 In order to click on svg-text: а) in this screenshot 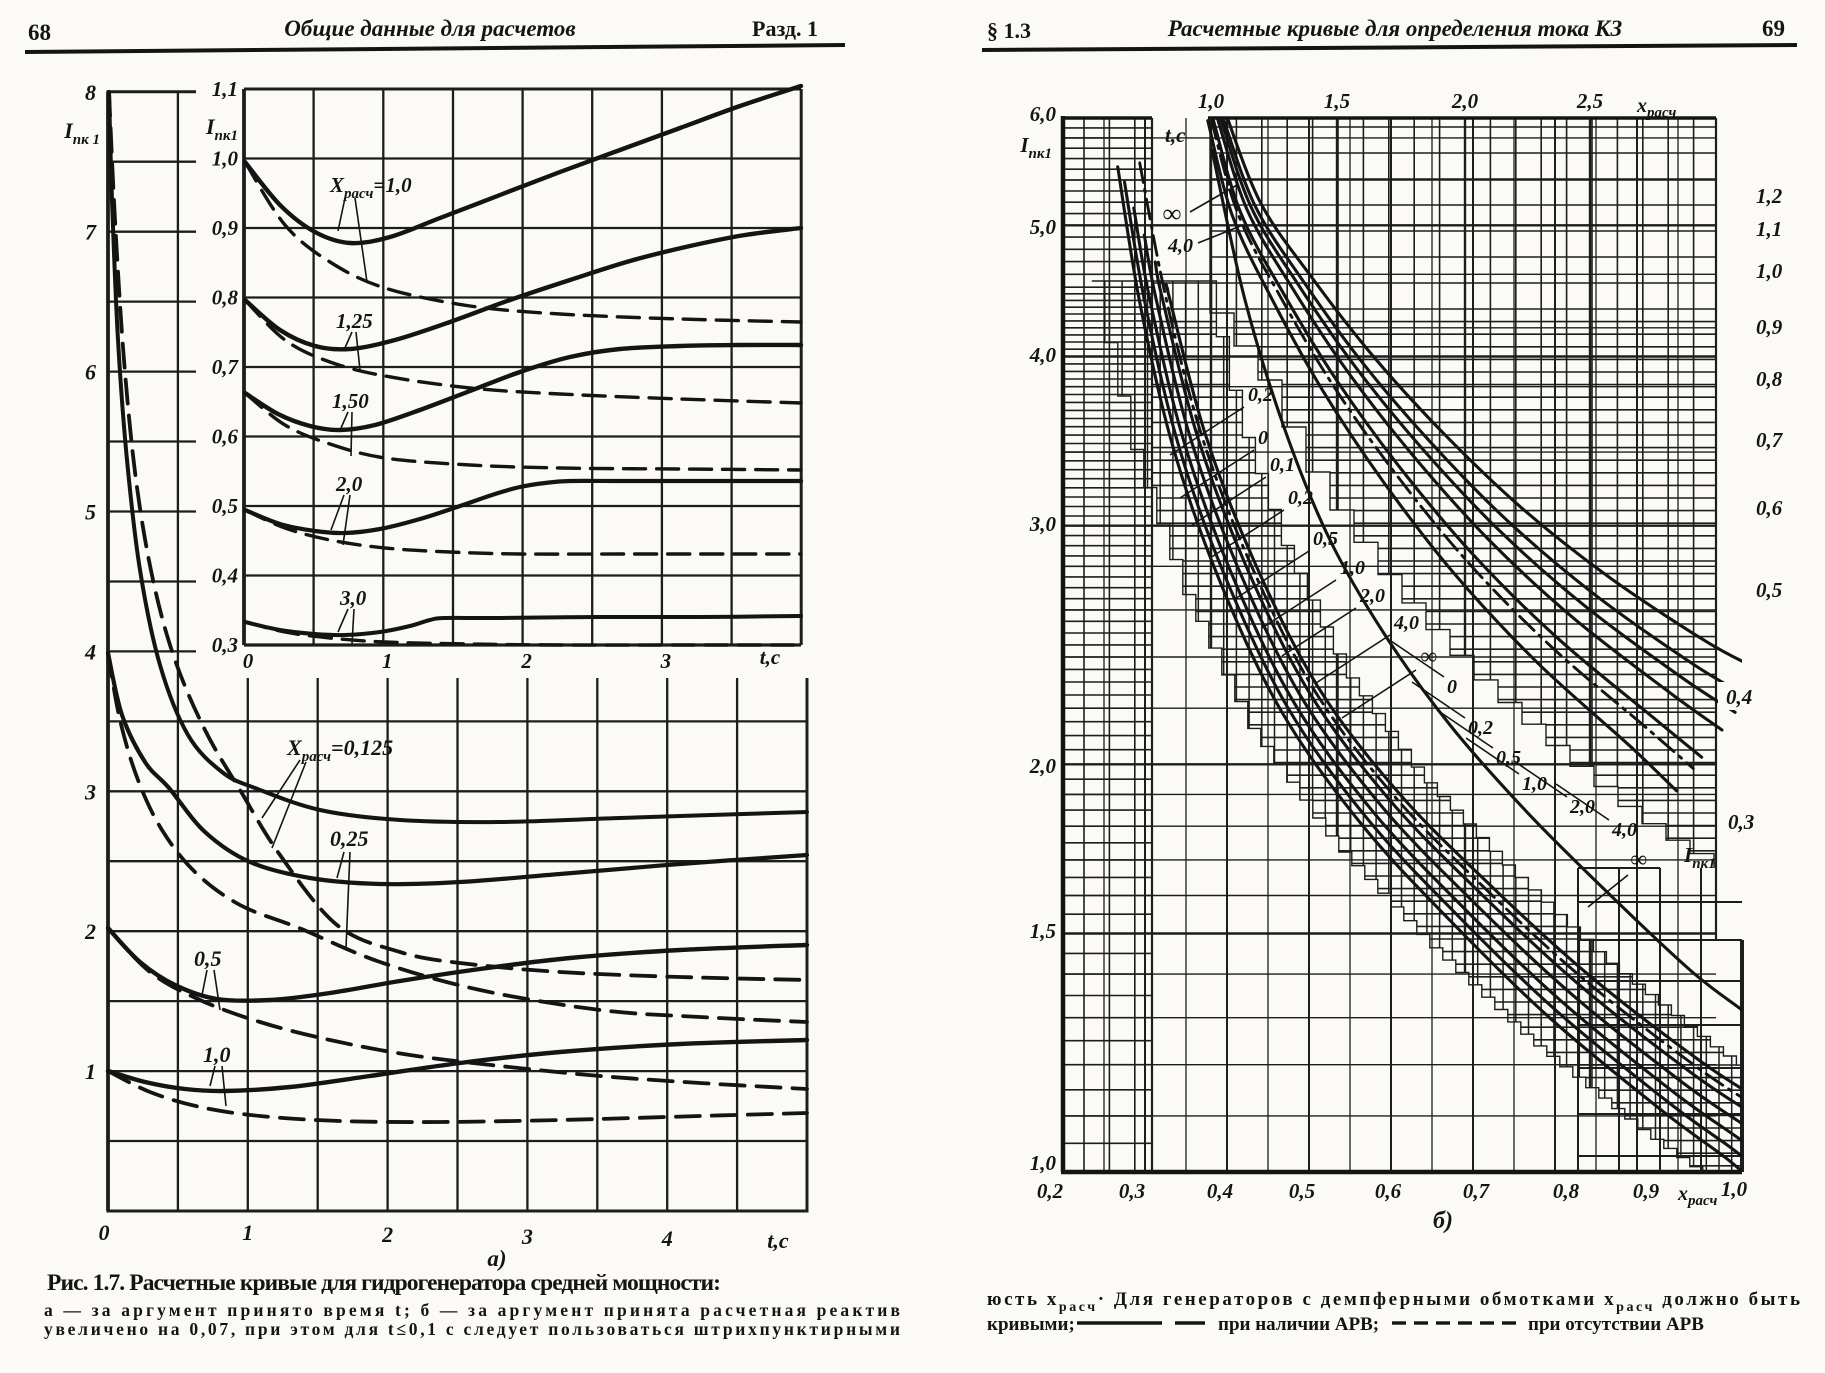, I will do `click(496, 1258)`.